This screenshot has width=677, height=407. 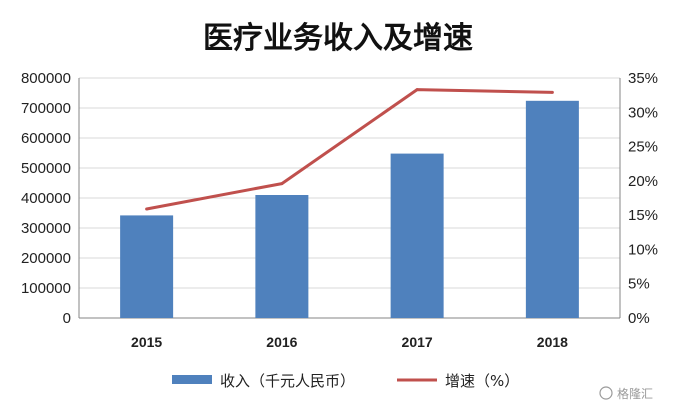 What do you see at coordinates (417, 90) in the screenshot?
I see `growth-point-2017` at bounding box center [417, 90].